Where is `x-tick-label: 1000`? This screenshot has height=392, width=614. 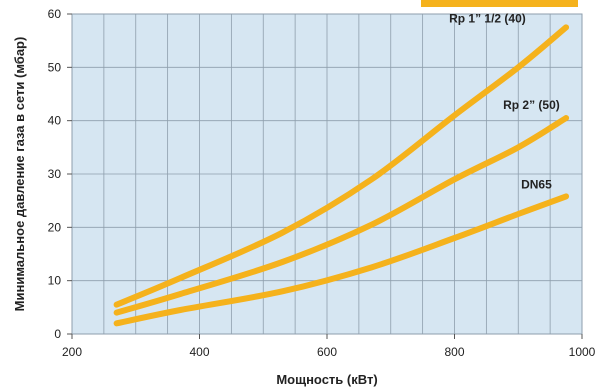 x-tick-label: 1000 is located at coordinates (582, 352).